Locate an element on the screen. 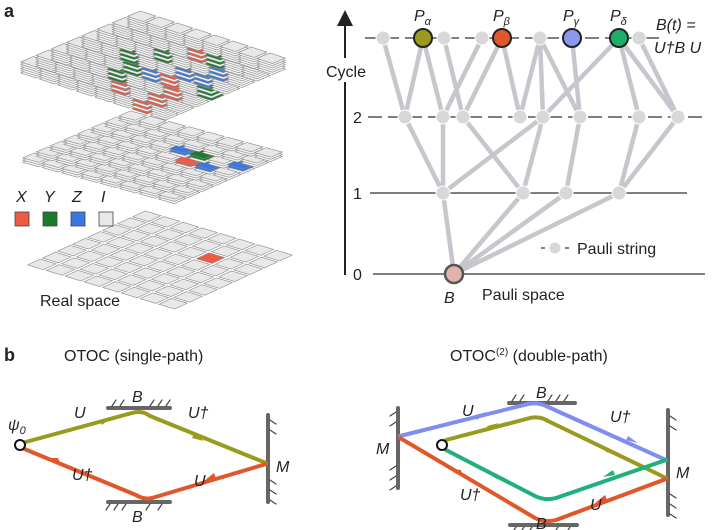 The image size is (720, 530). svg-text: Y is located at coordinates (50, 197).